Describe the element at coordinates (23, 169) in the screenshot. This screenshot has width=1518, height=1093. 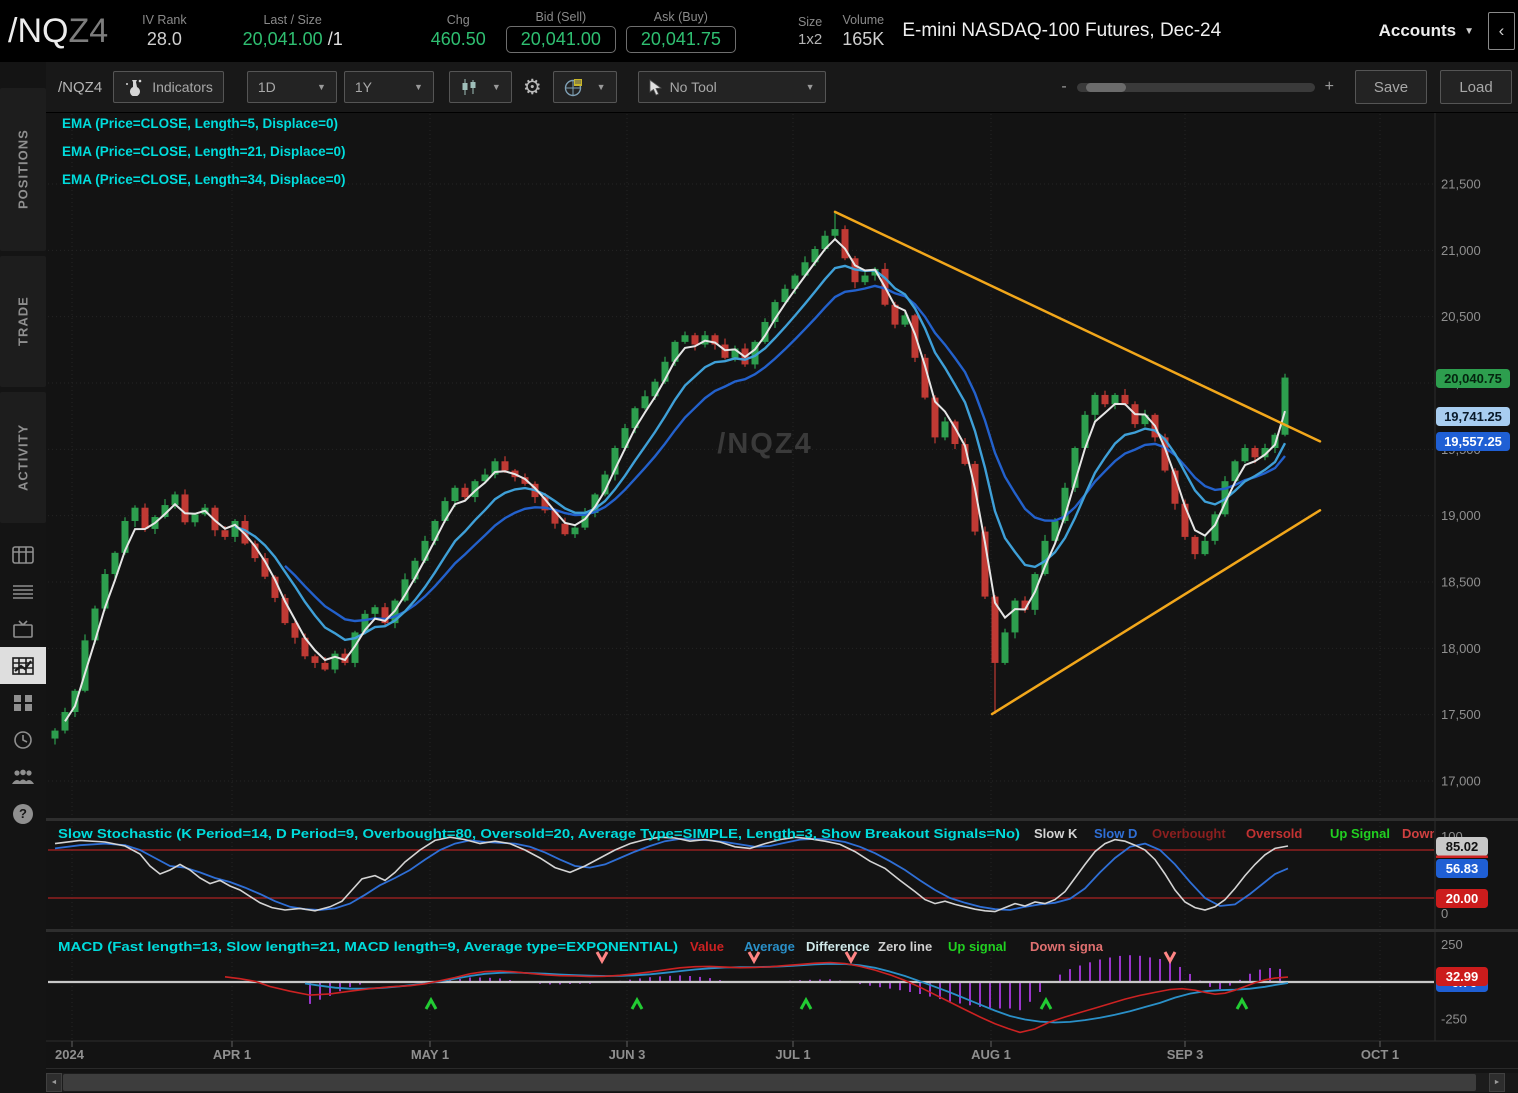
I see `tab-positions: POSITIONS` at that location.